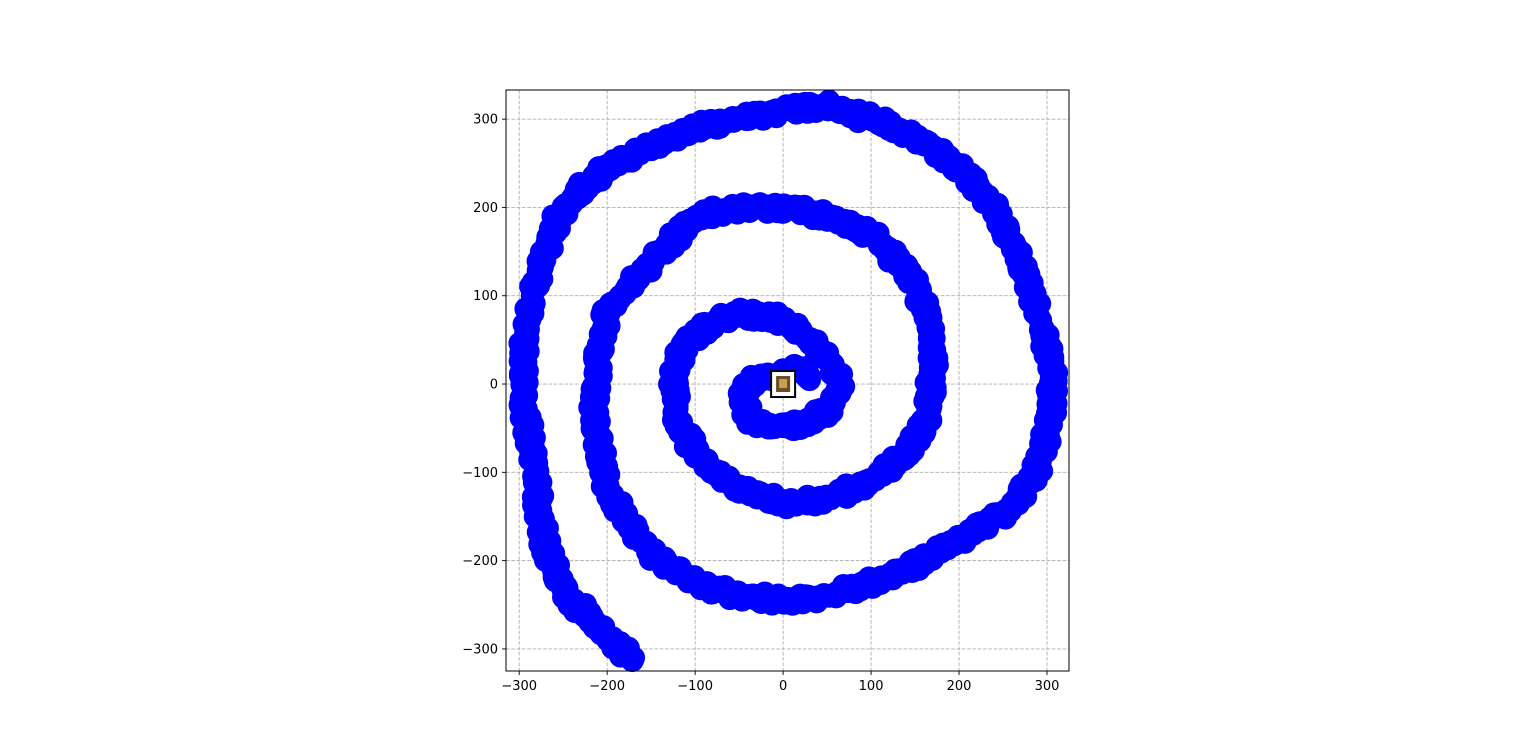 This screenshot has width=1536, height=754. Describe the element at coordinates (607, 686) in the screenshot. I see `x-tick-label: −200` at that location.